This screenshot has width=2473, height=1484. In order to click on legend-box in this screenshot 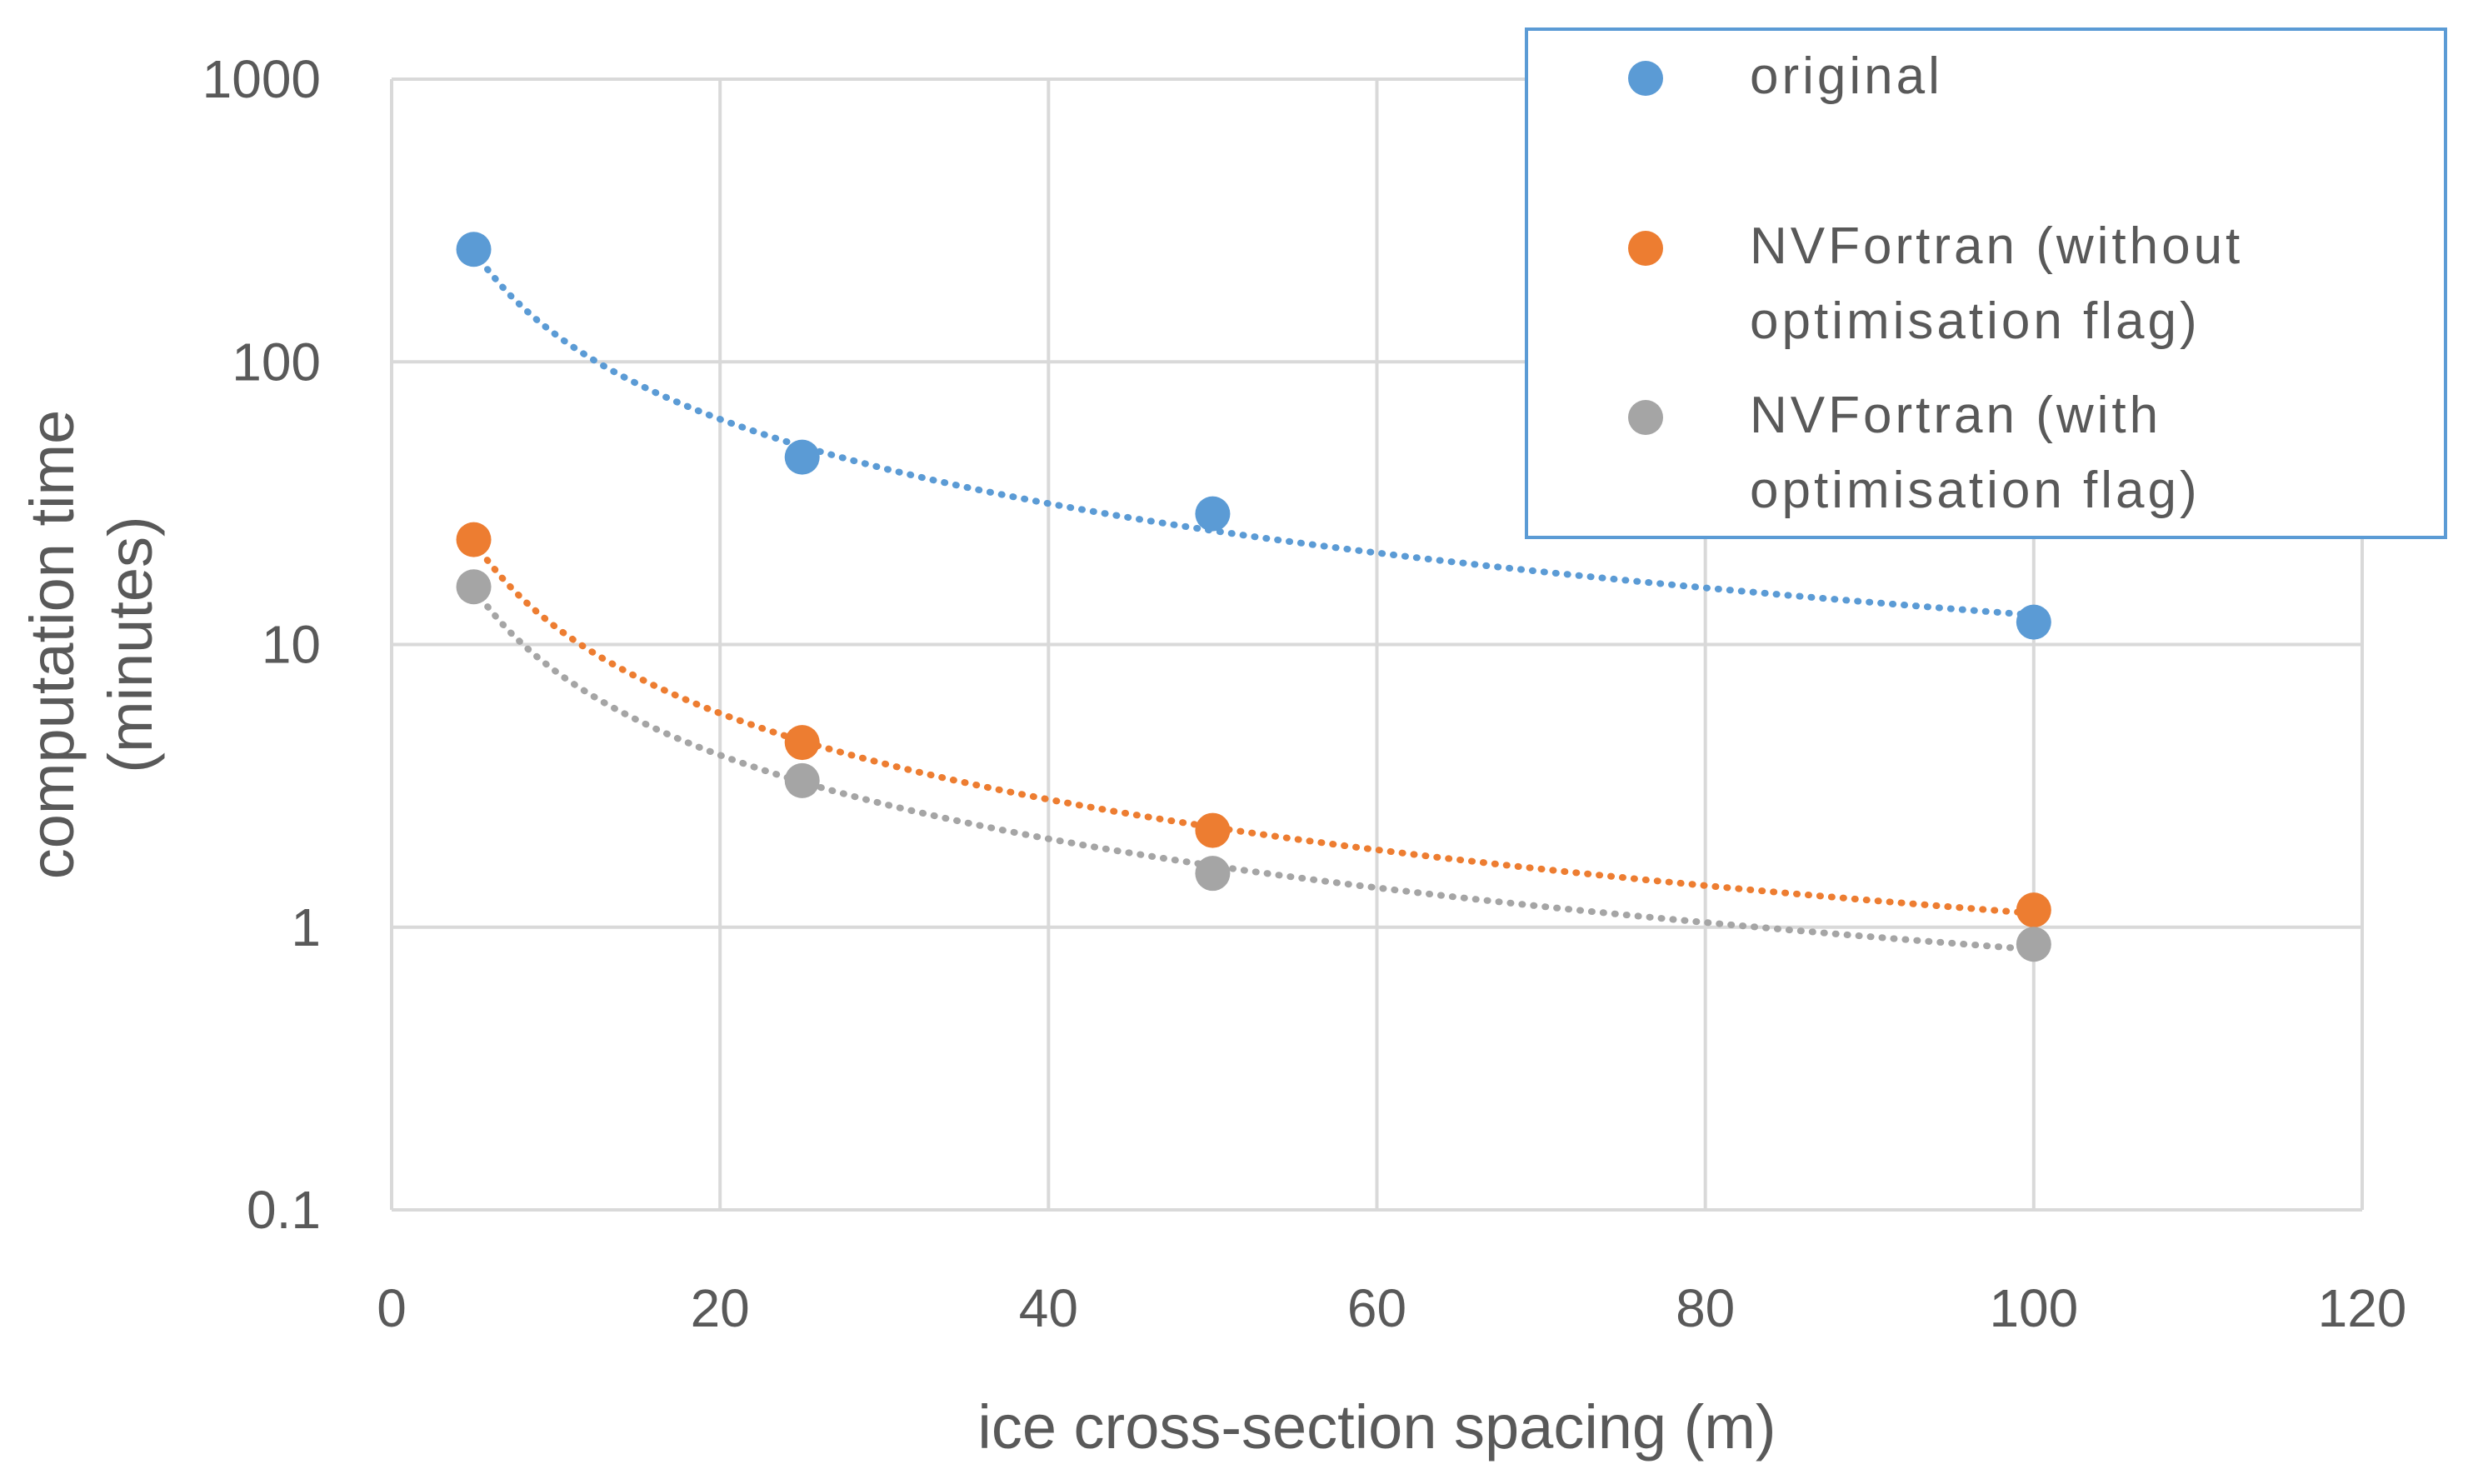, I will do `click(1986, 283)`.